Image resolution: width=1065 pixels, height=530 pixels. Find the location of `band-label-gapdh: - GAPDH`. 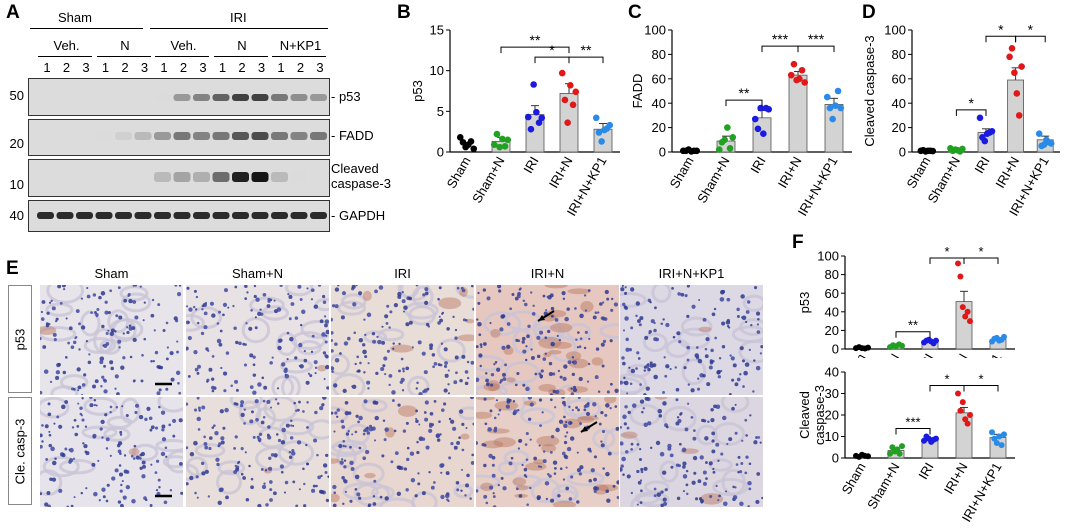

band-label-gapdh: - GAPDH is located at coordinates (358, 215).